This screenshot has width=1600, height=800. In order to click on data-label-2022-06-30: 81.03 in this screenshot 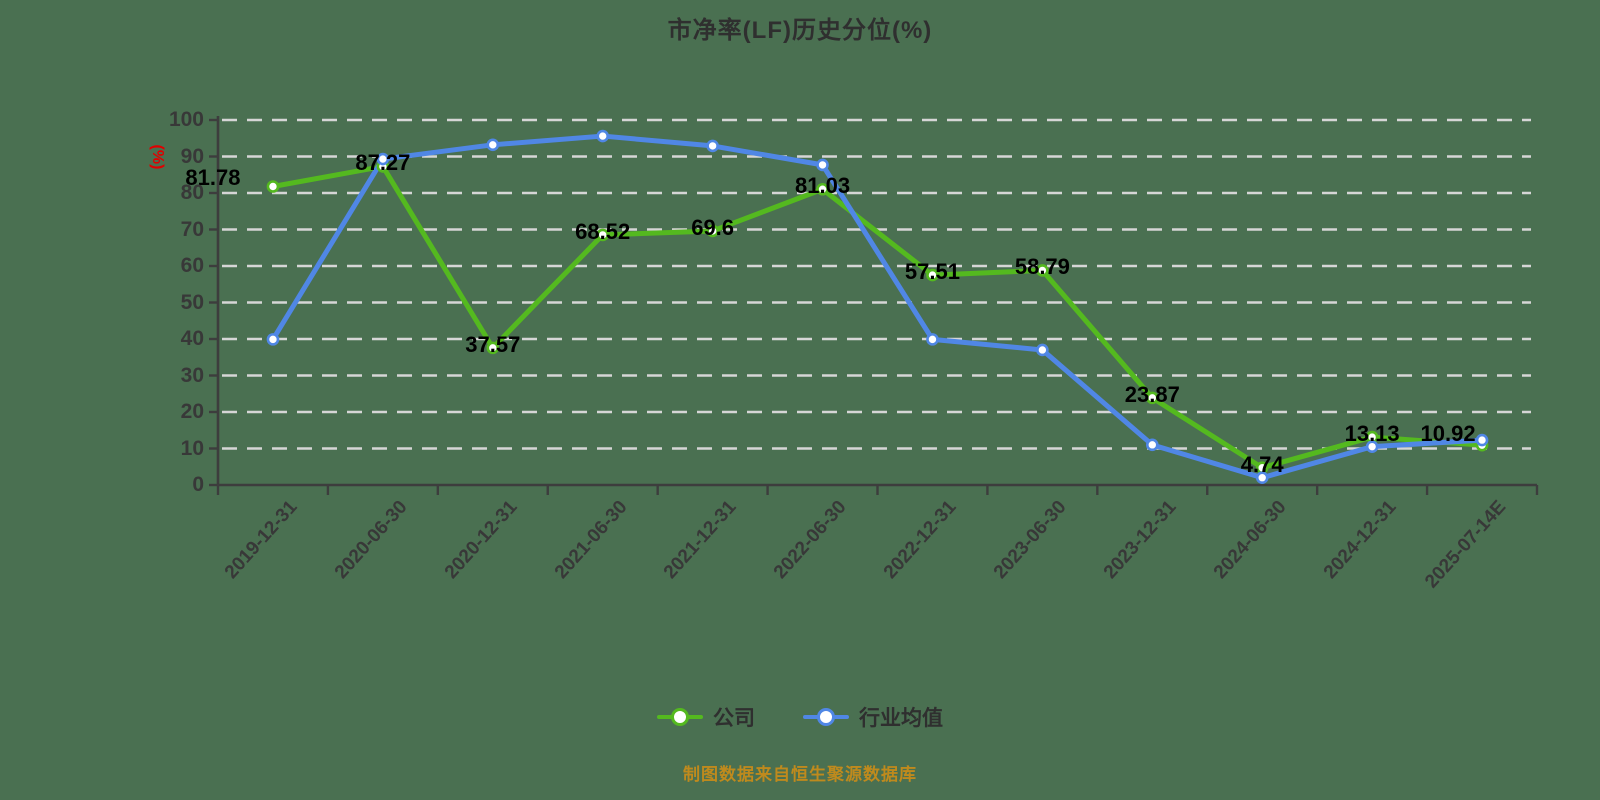, I will do `click(823, 186)`.